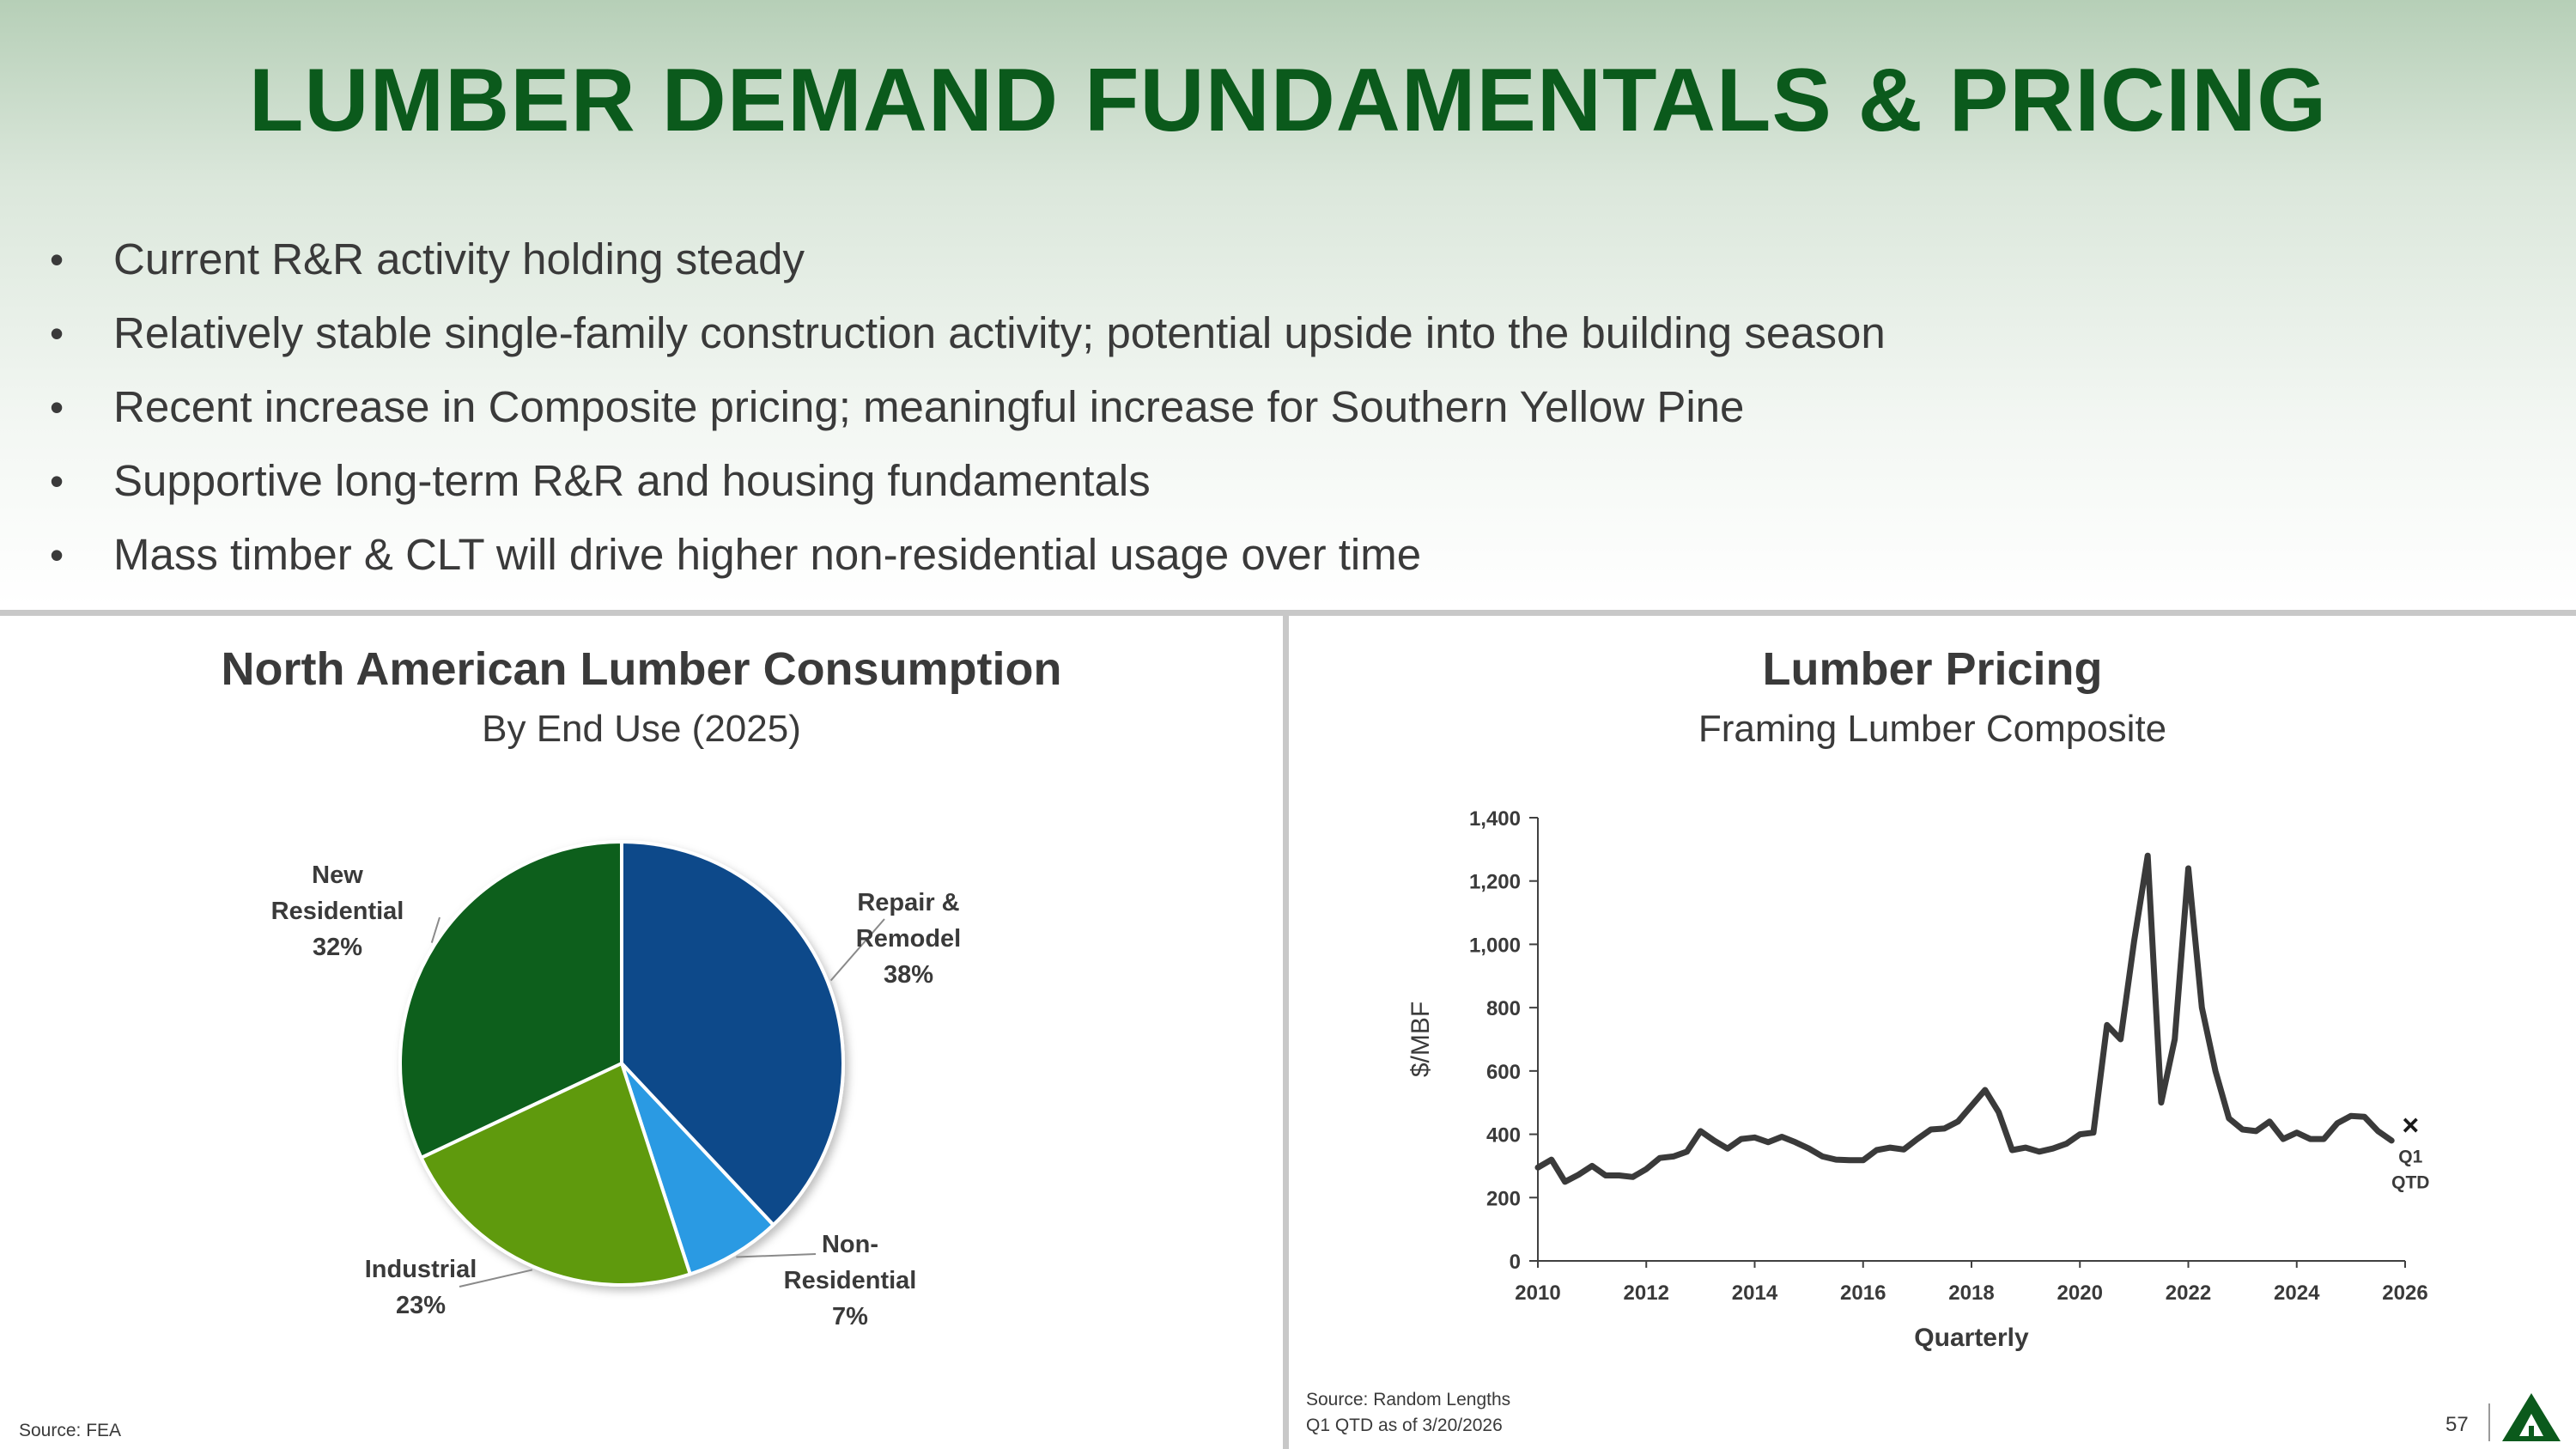 Image resolution: width=2576 pixels, height=1449 pixels. I want to click on pie-slice-repair-remodel, so click(733, 1033).